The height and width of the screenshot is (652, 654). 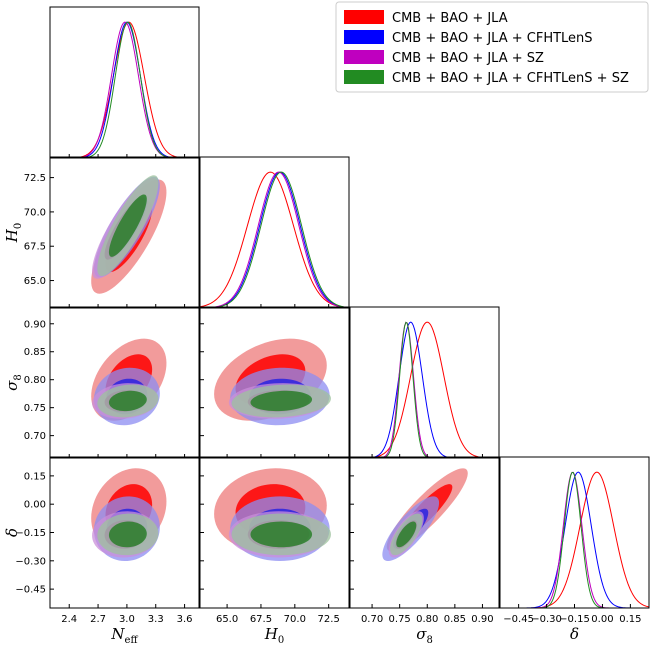 What do you see at coordinates (455, 619) in the screenshot?
I see `x-tick-label-s8: 0.85` at bounding box center [455, 619].